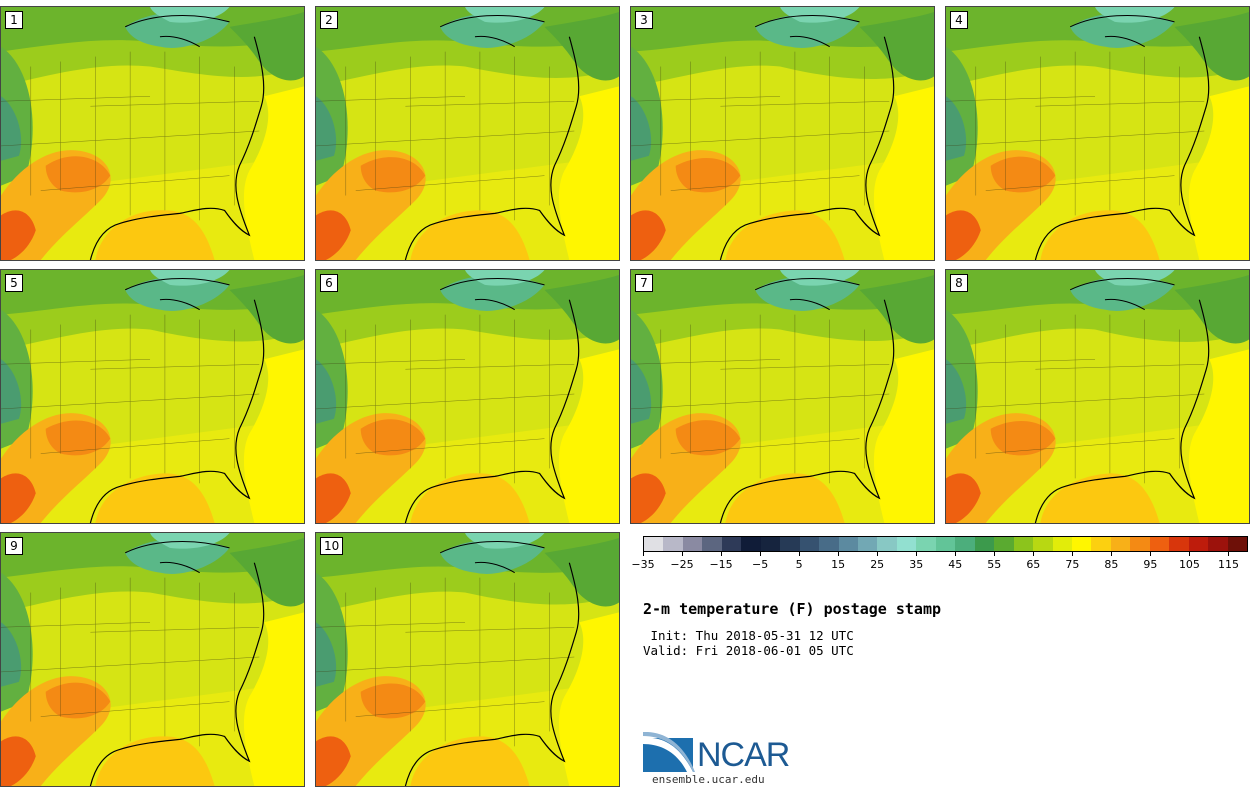  I want to click on stamp-panel-3: 3, so click(782, 133).